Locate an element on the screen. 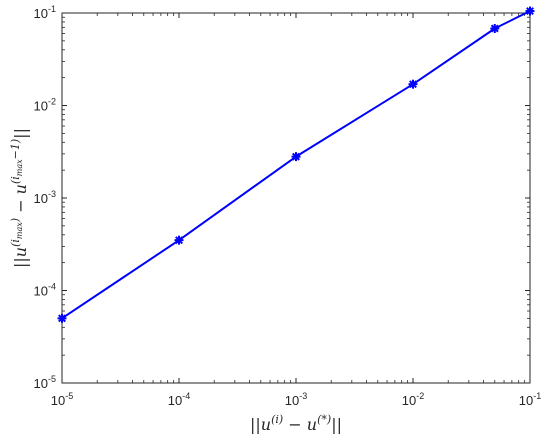 Image resolution: width=550 pixels, height=444 pixels. y-tick-labels: 10⁻⁵ 10⁻⁴ 10⁻³ 10⁻² 10⁻¹ is located at coordinates (45, 197).